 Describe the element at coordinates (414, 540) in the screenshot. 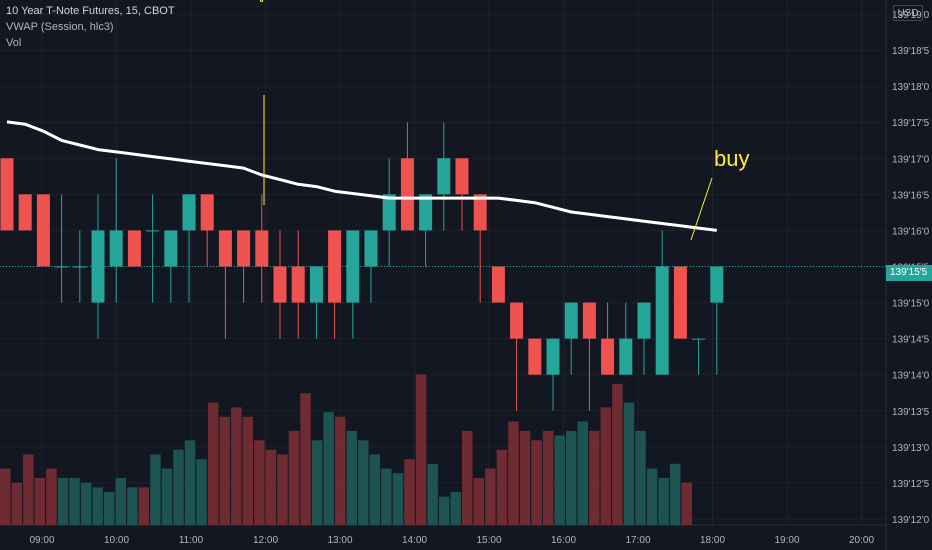

I see `time-scale-label: 14:00` at that location.